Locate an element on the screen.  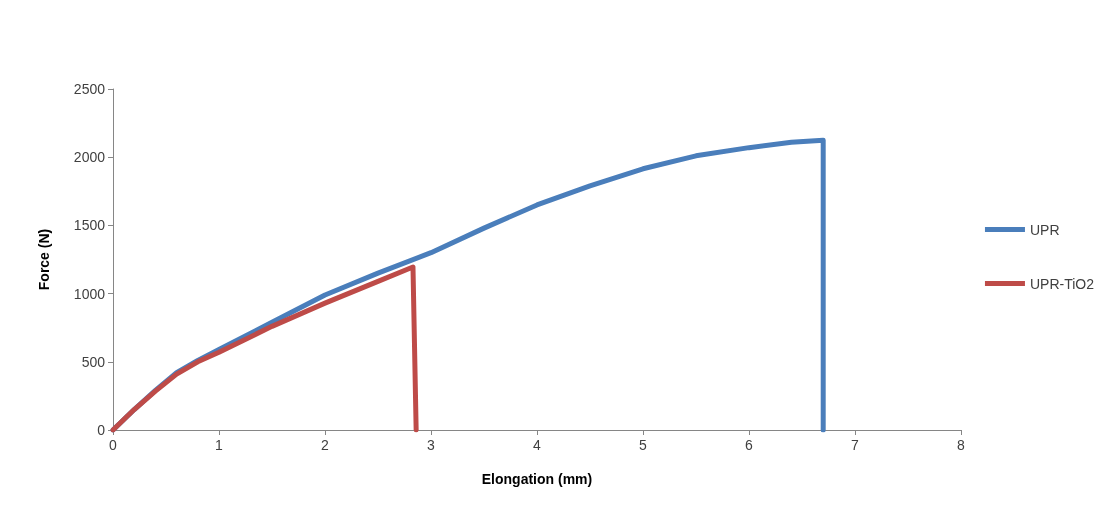
y-tick-label: 1500 is located at coordinates (89, 225).